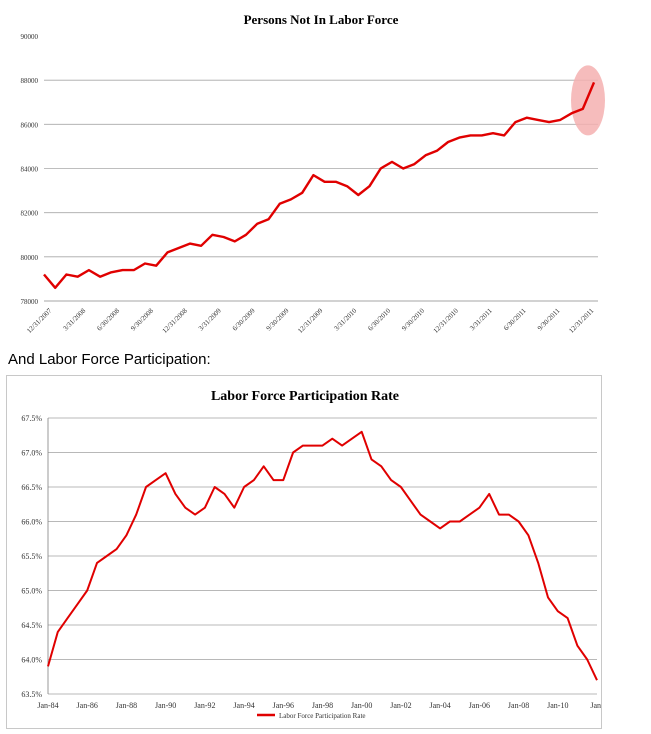 The image size is (651, 734). What do you see at coordinates (479, 705) in the screenshot?
I see `chart2-xtick-label: Jan-06` at bounding box center [479, 705].